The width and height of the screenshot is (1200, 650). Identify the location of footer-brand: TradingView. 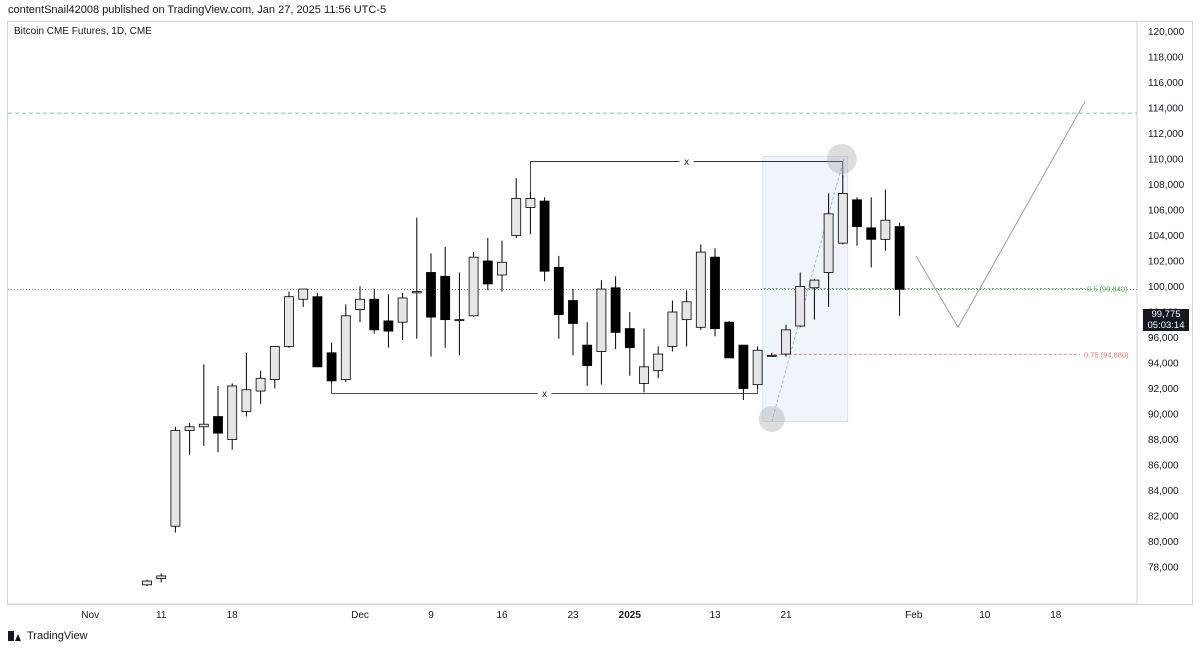
(48, 636).